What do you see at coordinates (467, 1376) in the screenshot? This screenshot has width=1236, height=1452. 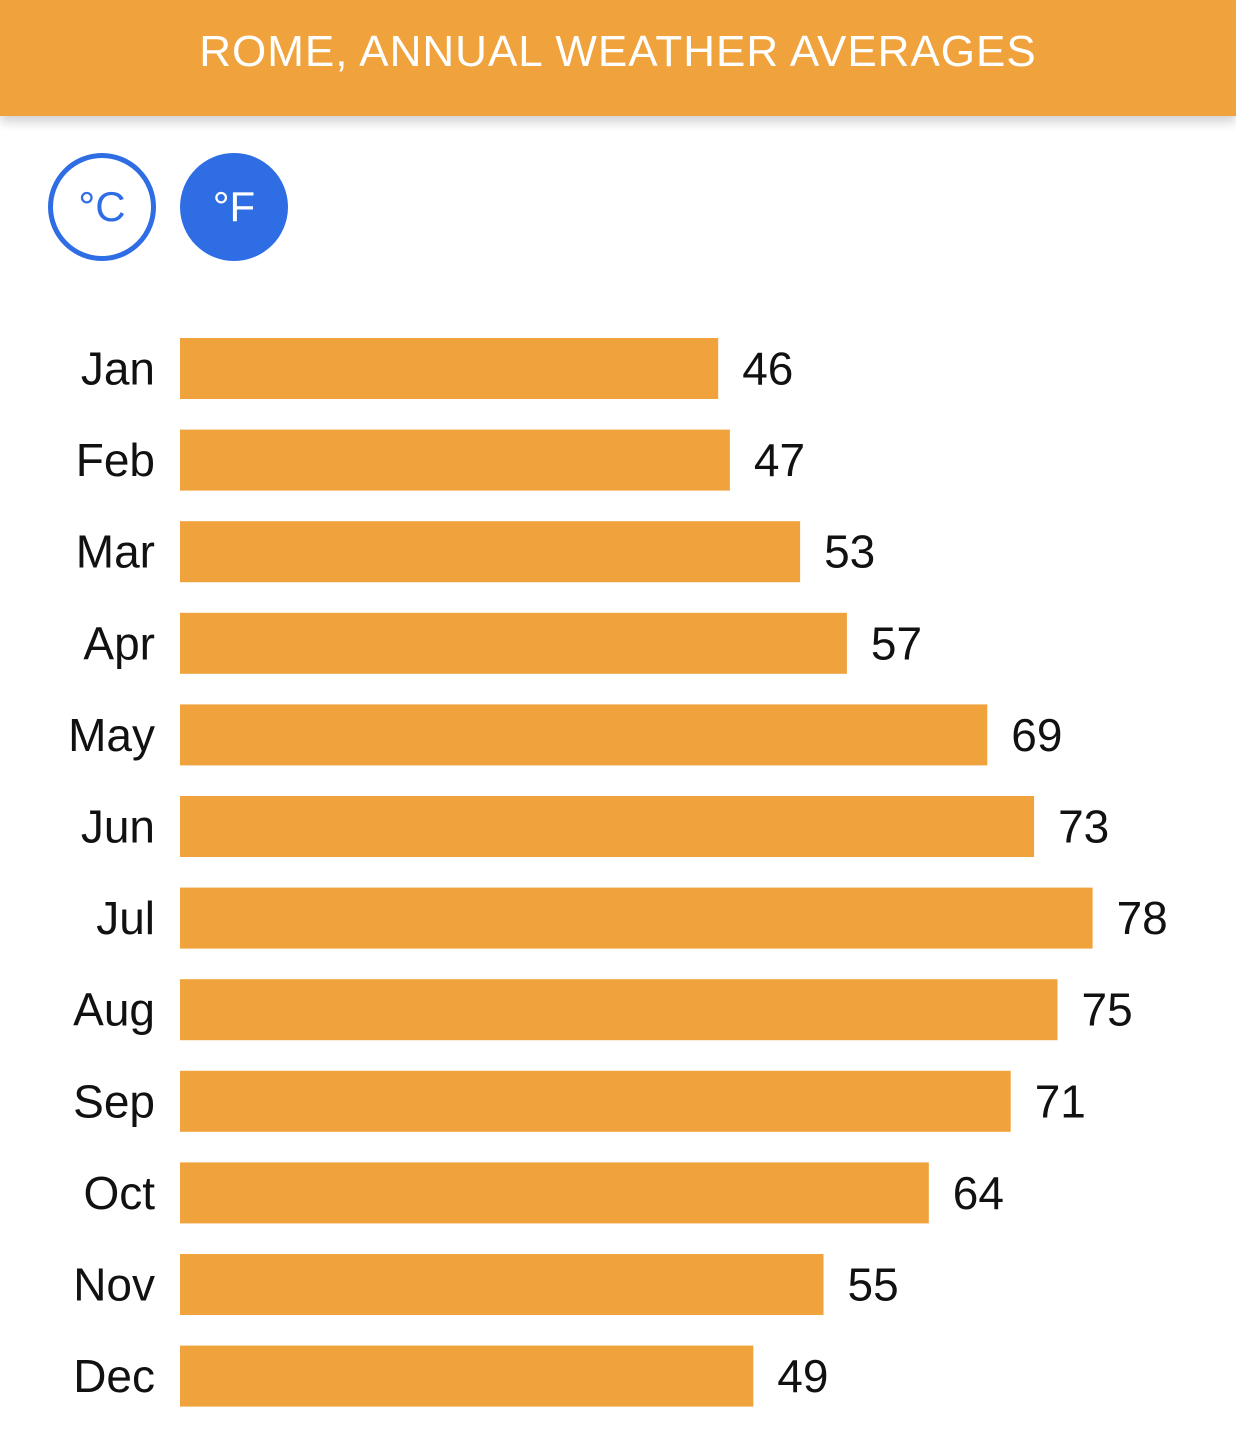 I see `bar-dec` at bounding box center [467, 1376].